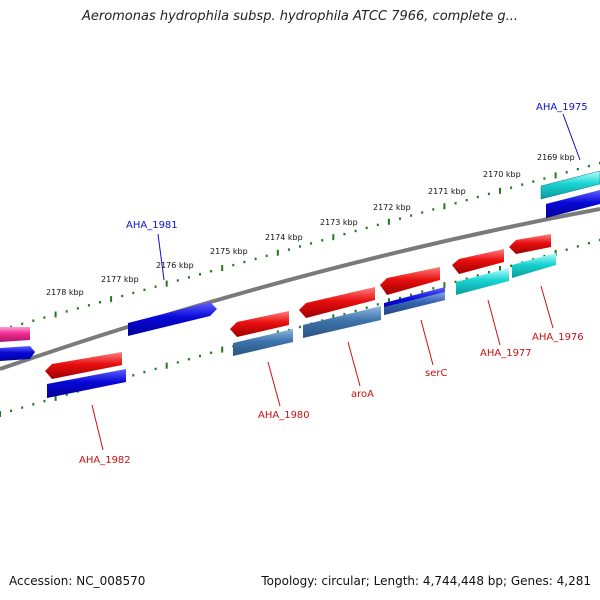 The width and height of the screenshot is (600, 600). I want to click on gene-AHA_1980, so click(261, 333).